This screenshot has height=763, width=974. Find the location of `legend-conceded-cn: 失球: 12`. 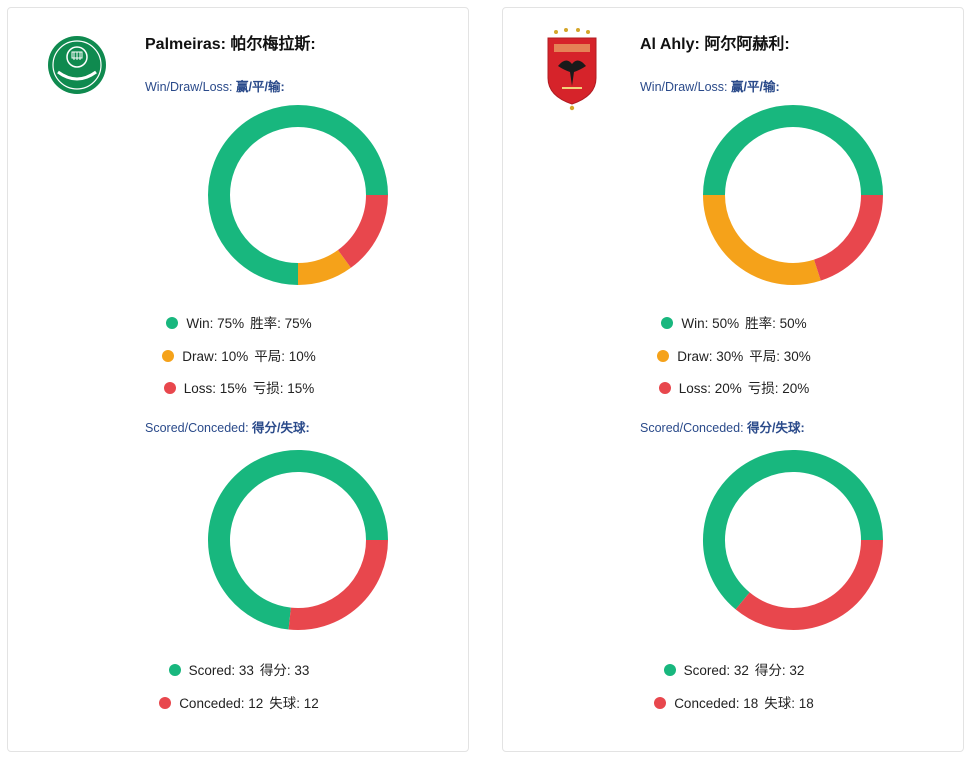

legend-conceded-cn: 失球: 12 is located at coordinates (294, 703).